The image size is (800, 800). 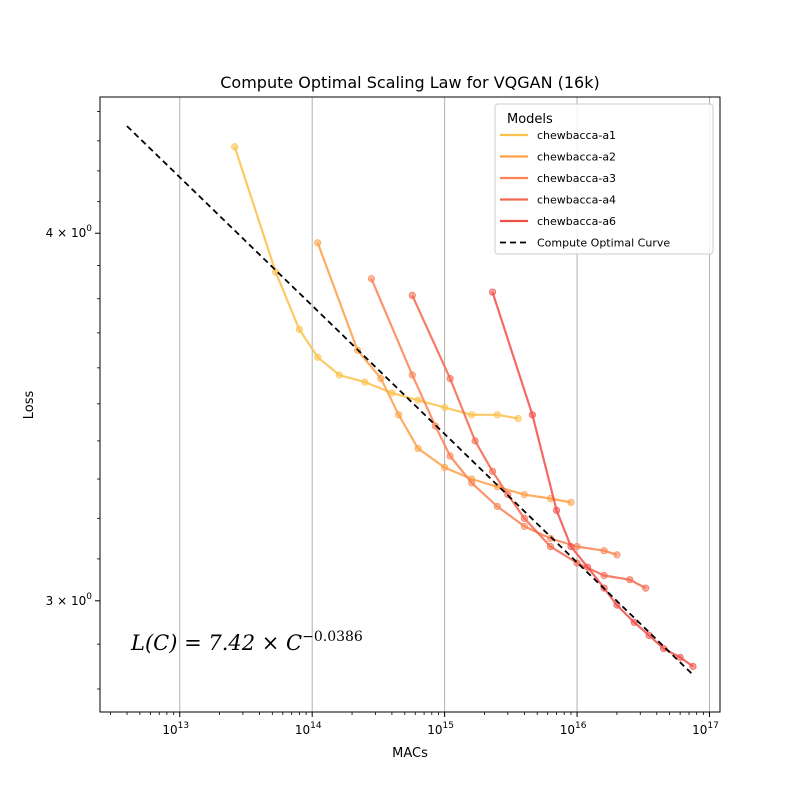 What do you see at coordinates (530, 119) in the screenshot?
I see `legend-title: Models` at bounding box center [530, 119].